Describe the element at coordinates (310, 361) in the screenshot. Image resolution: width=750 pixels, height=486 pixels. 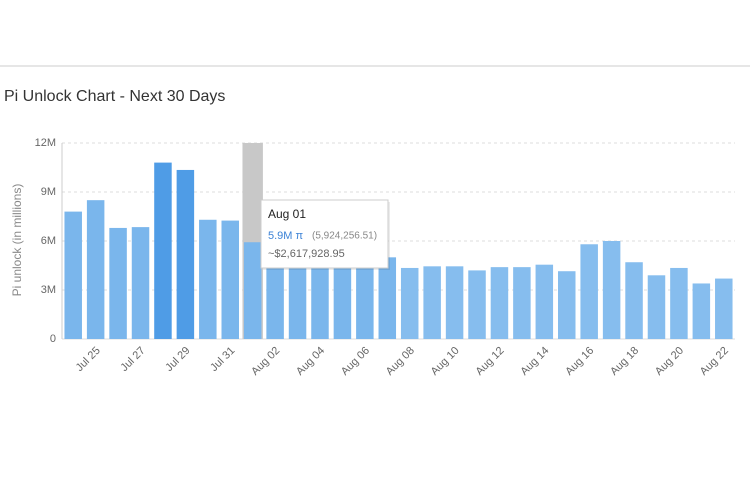
I see `x-tick-label: Aug 04` at that location.